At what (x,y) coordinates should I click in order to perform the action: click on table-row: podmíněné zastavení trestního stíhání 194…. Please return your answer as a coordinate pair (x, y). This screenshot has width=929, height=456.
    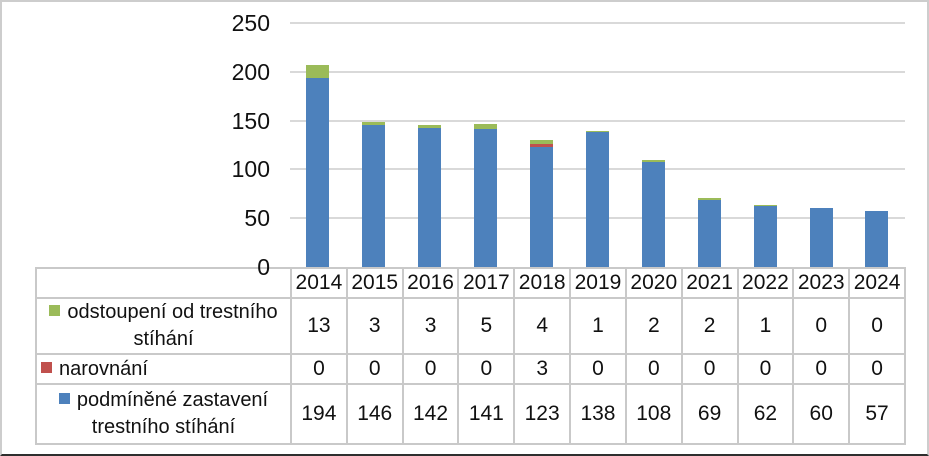
    Looking at the image, I should click on (470, 414).